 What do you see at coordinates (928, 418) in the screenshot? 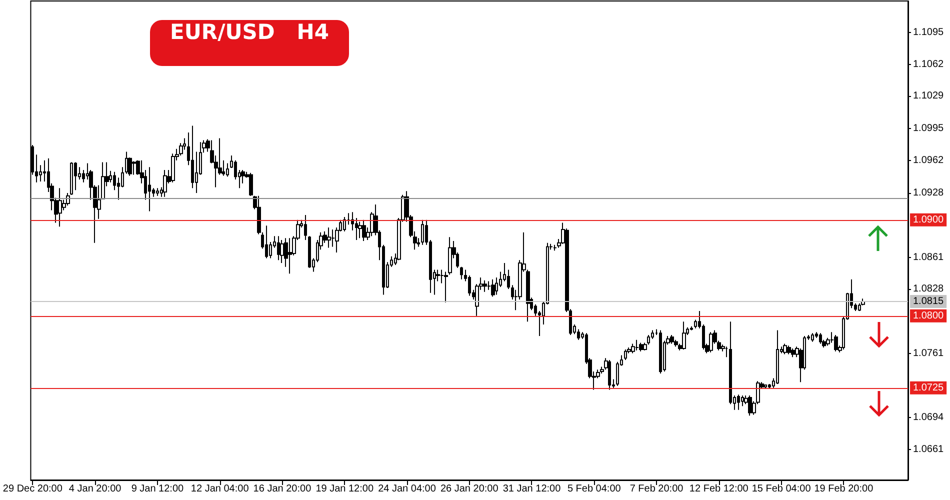
I see `y-tick-label: 1.0694` at bounding box center [928, 418].